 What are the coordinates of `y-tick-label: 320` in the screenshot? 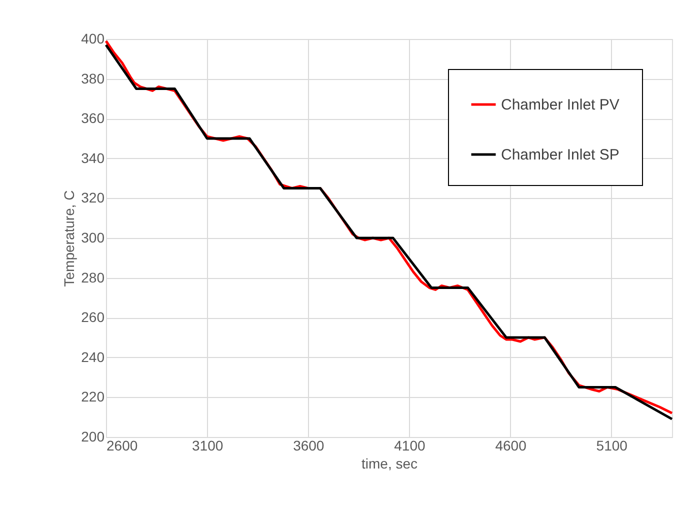 It's located at (93, 198).